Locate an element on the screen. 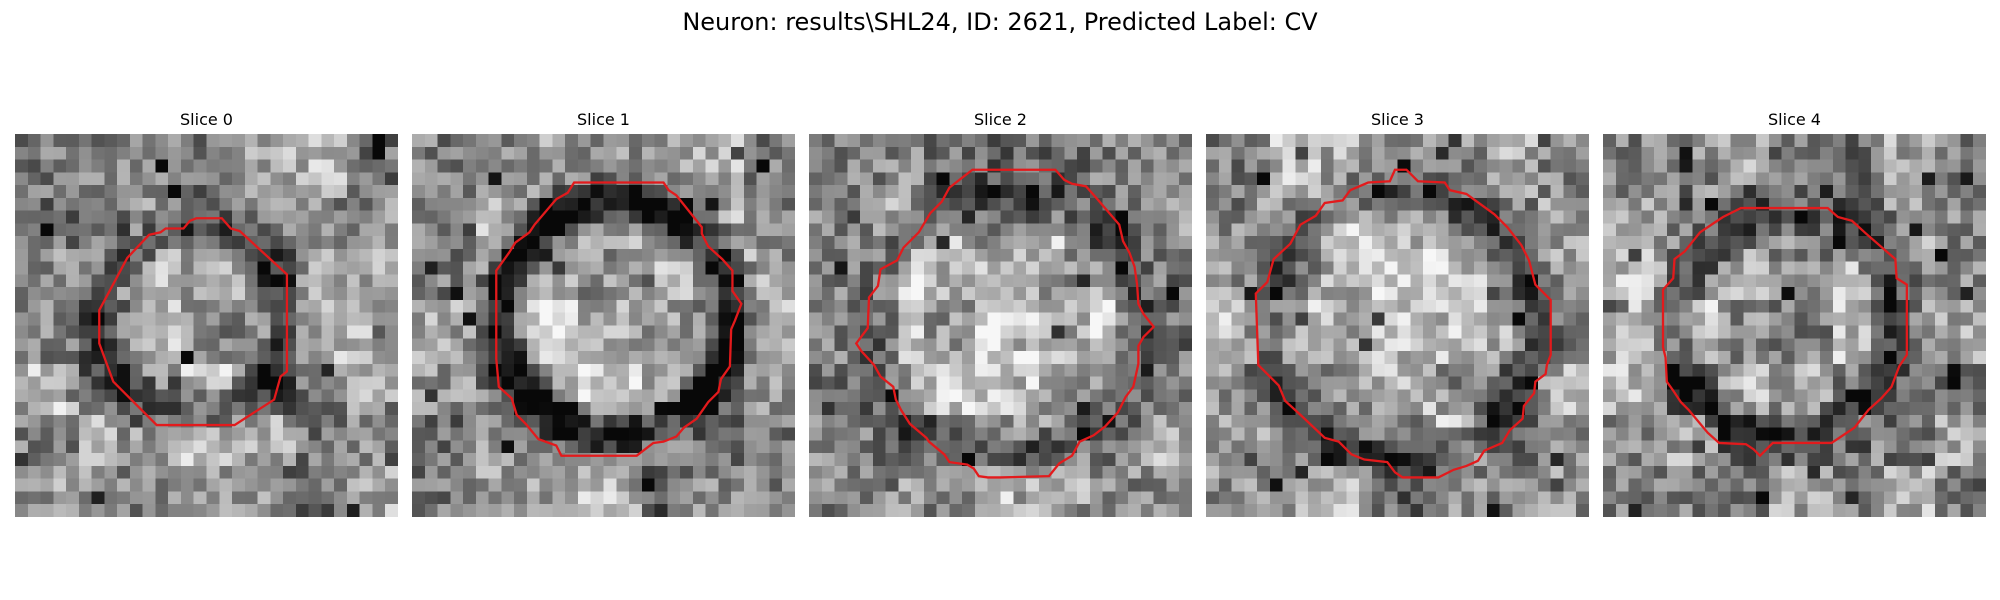  slice-4-image is located at coordinates (1794, 325).